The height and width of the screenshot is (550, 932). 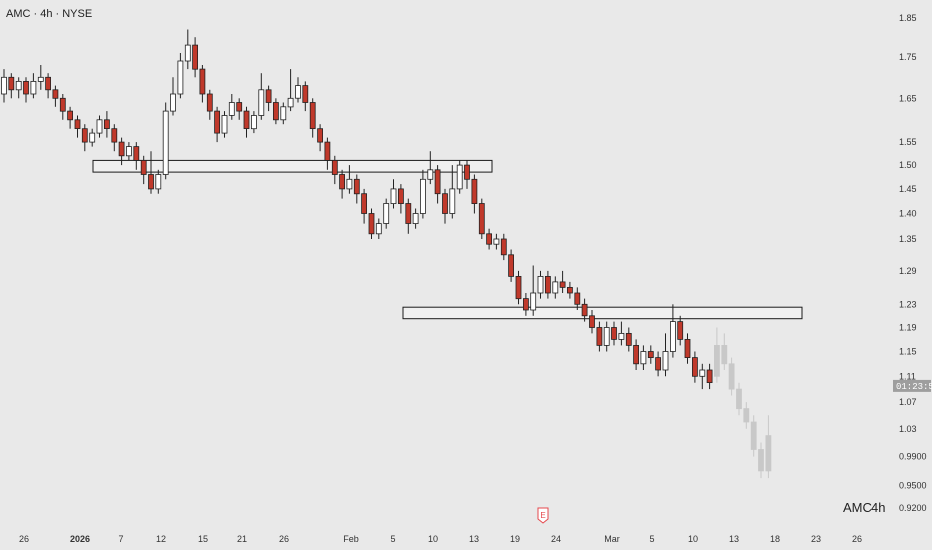 I want to click on x-tick-label: Mar, so click(x=612, y=539).